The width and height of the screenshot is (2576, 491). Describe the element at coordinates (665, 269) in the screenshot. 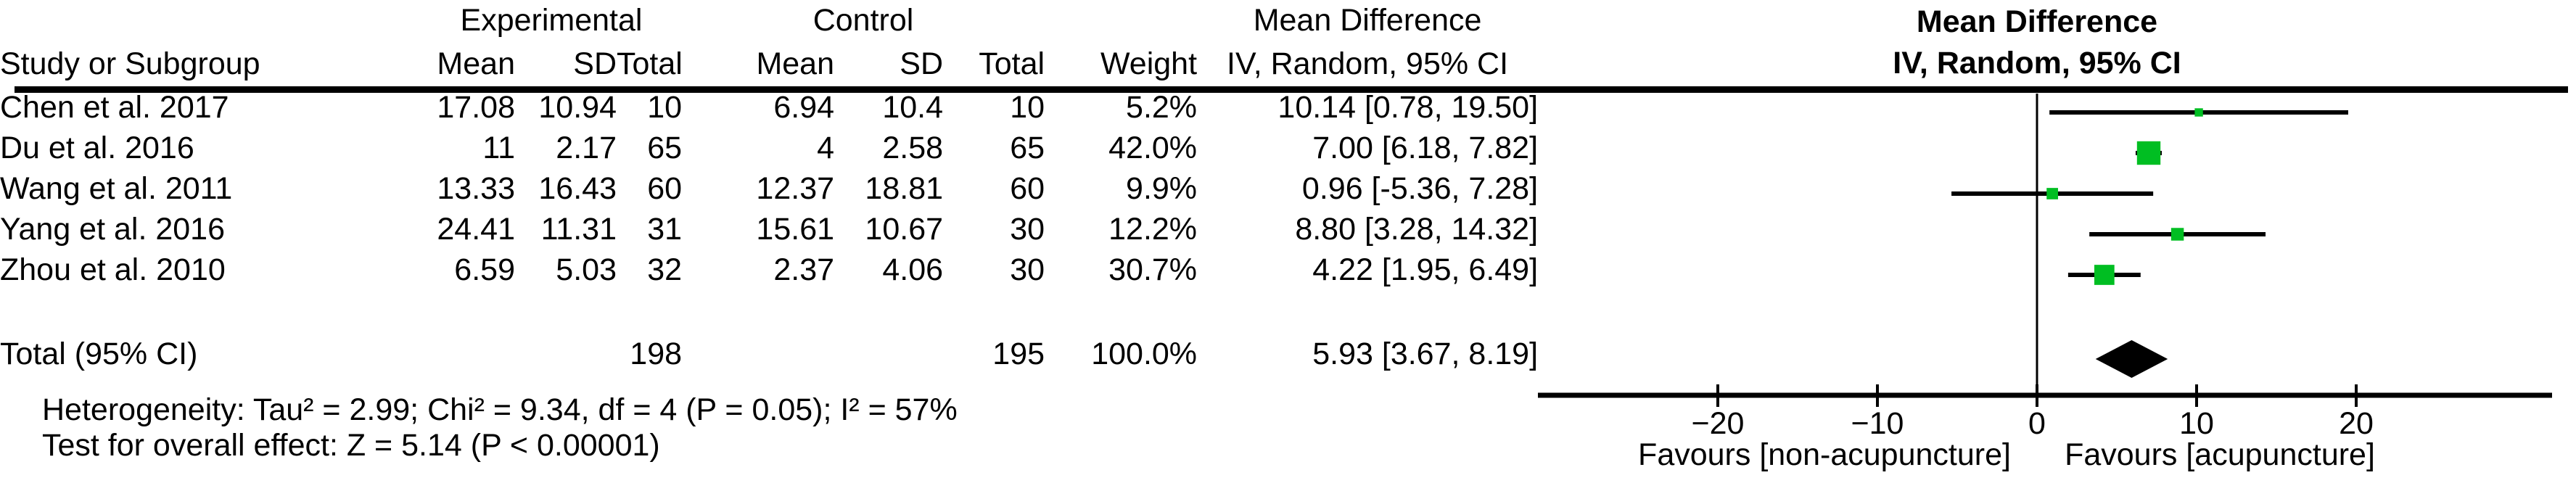

I see `exp-total: 32` at that location.